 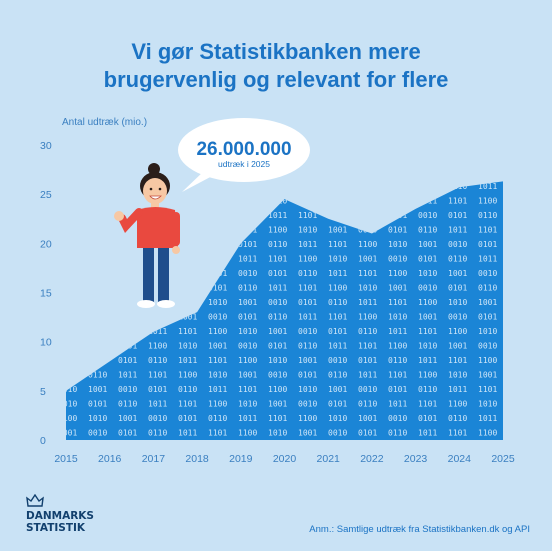 What do you see at coordinates (157, 227) in the screenshot?
I see `shirt` at bounding box center [157, 227].